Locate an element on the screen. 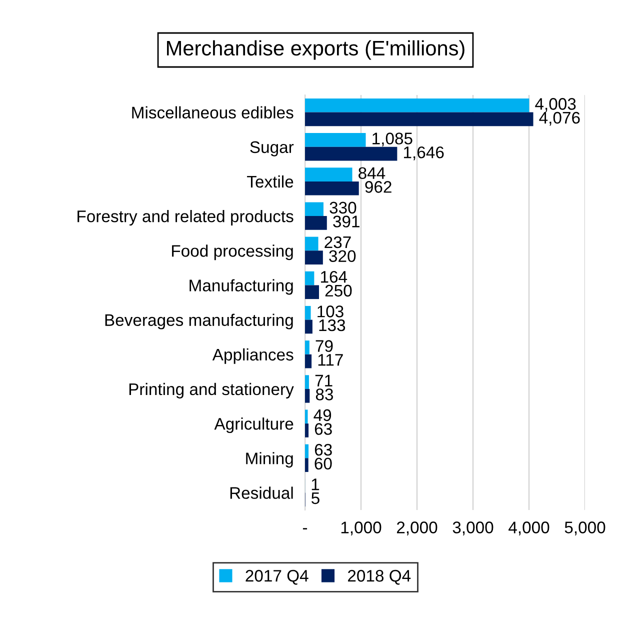 This screenshot has width=631, height=622. y-tick-label: Printing and stationery is located at coordinates (211, 390).